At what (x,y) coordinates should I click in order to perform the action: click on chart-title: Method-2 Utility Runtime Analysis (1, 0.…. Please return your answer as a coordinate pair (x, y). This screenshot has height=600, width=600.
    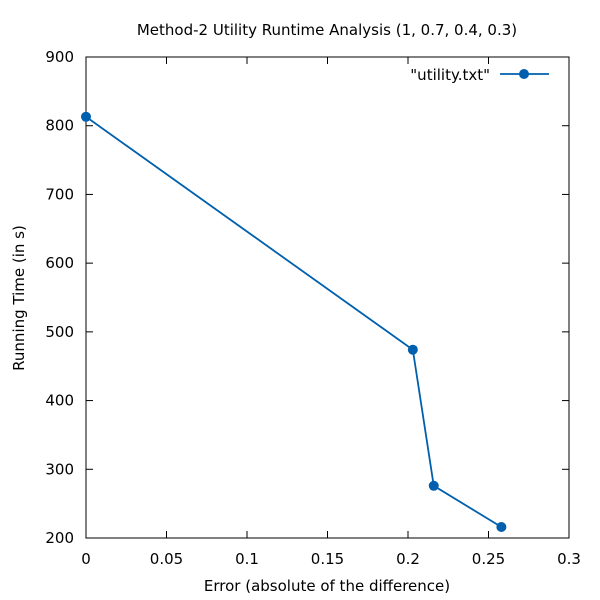
    Looking at the image, I should click on (327, 30).